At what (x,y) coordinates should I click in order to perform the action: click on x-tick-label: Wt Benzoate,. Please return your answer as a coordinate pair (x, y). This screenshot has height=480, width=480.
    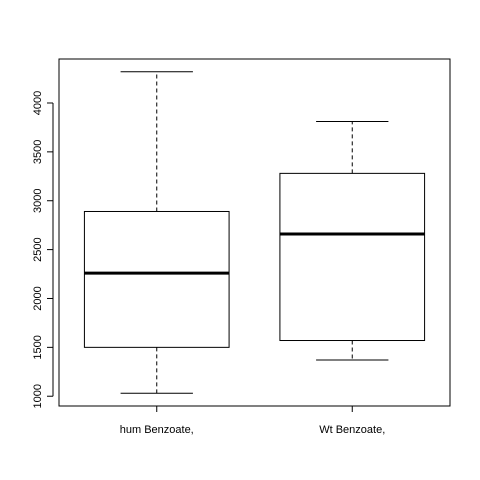
    Looking at the image, I should click on (352, 430).